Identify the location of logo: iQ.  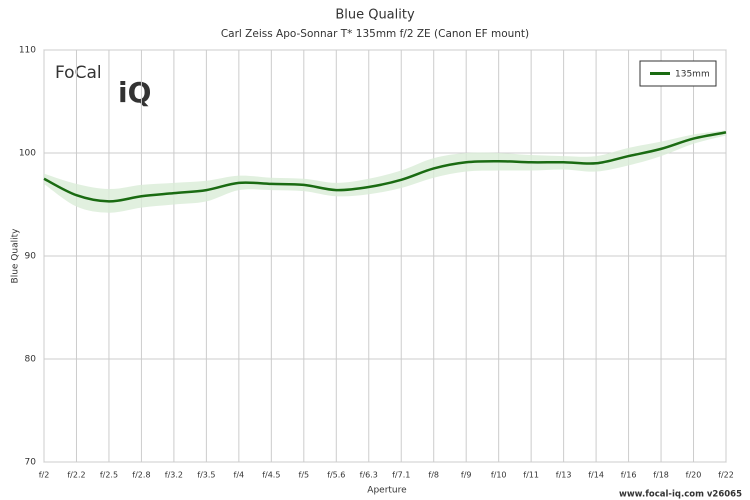
(134, 92).